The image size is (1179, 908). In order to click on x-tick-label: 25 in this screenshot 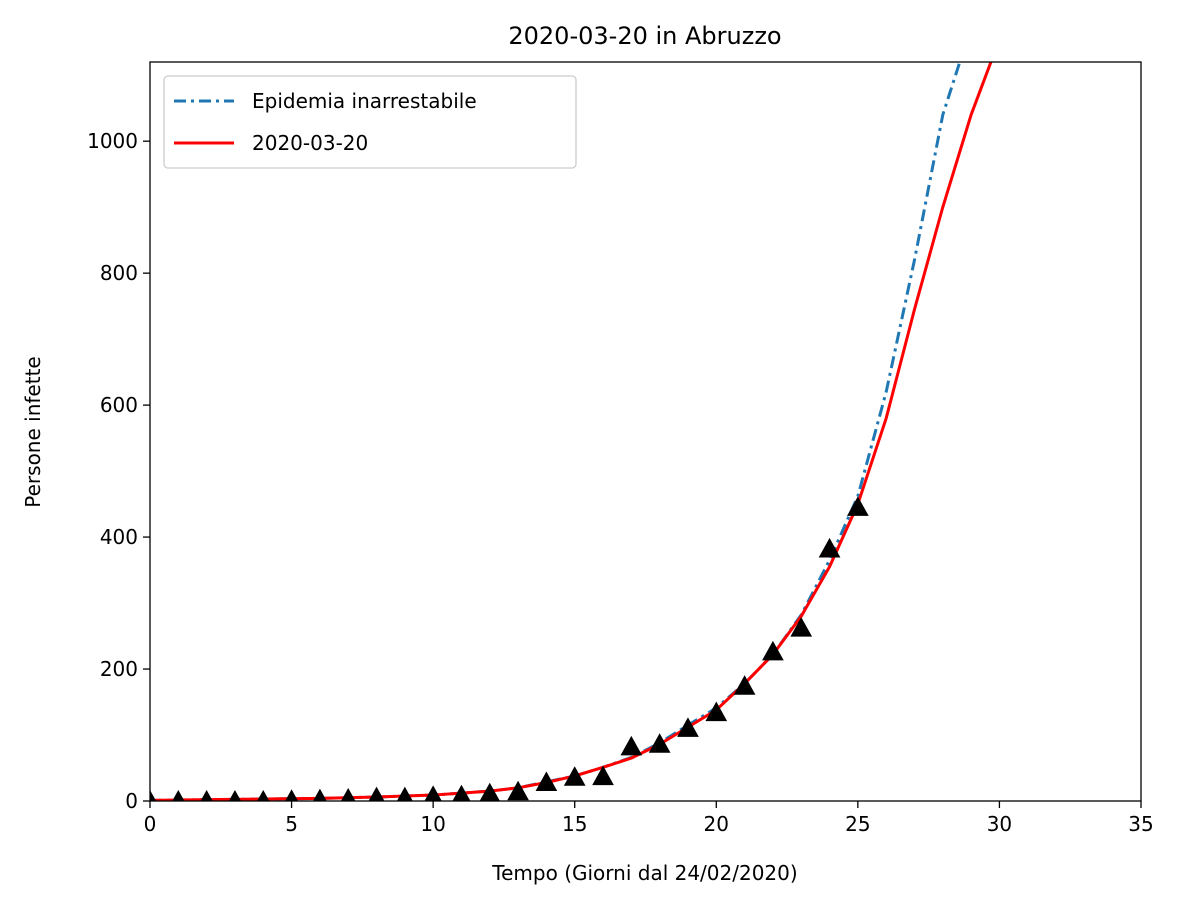, I will do `click(857, 824)`.